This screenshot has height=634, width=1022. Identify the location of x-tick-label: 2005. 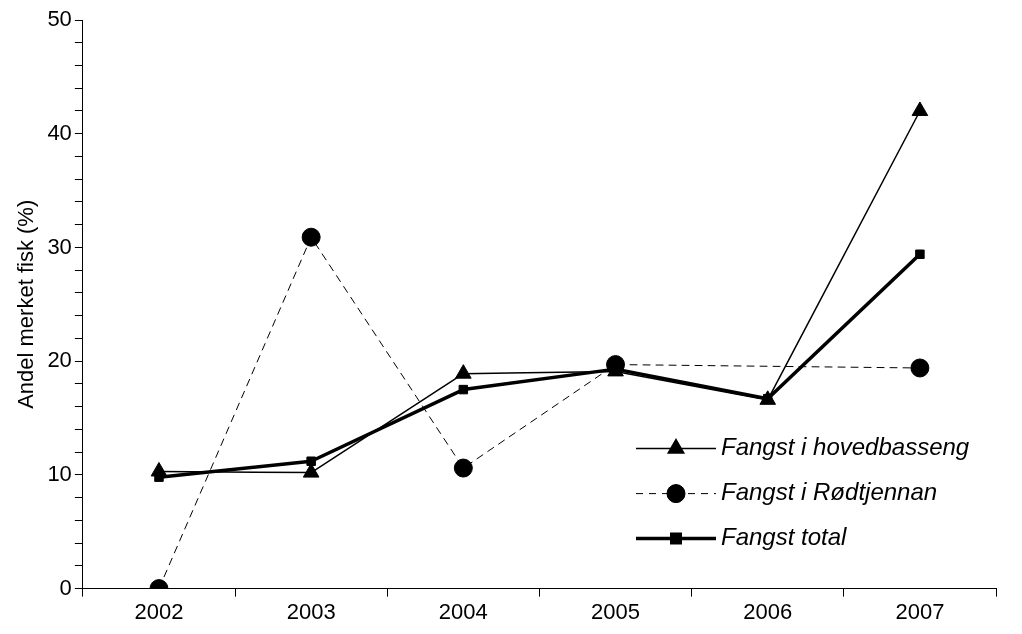
(616, 611).